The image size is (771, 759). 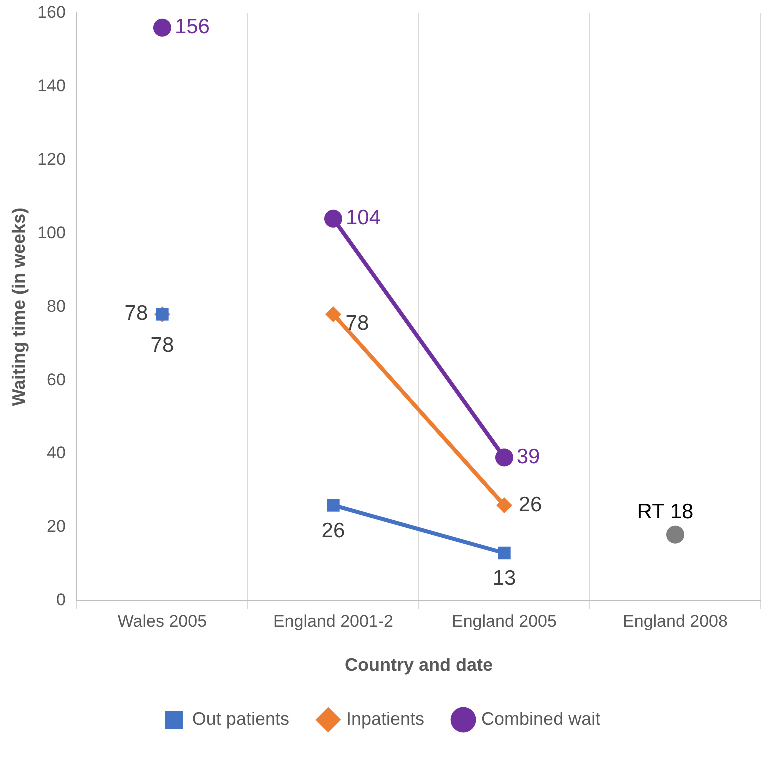 What do you see at coordinates (52, 232) in the screenshot?
I see `y-tick-label: 100` at bounding box center [52, 232].